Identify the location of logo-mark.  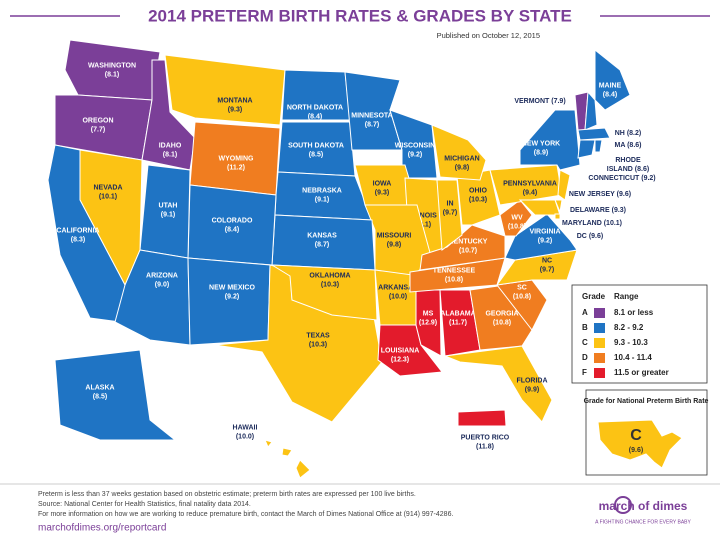
(623, 505).